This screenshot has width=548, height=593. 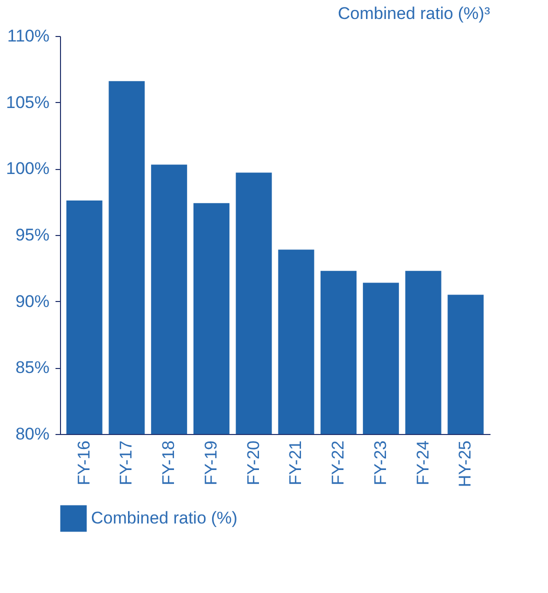 I want to click on x-tick-label: FY-24, so click(x=422, y=463).